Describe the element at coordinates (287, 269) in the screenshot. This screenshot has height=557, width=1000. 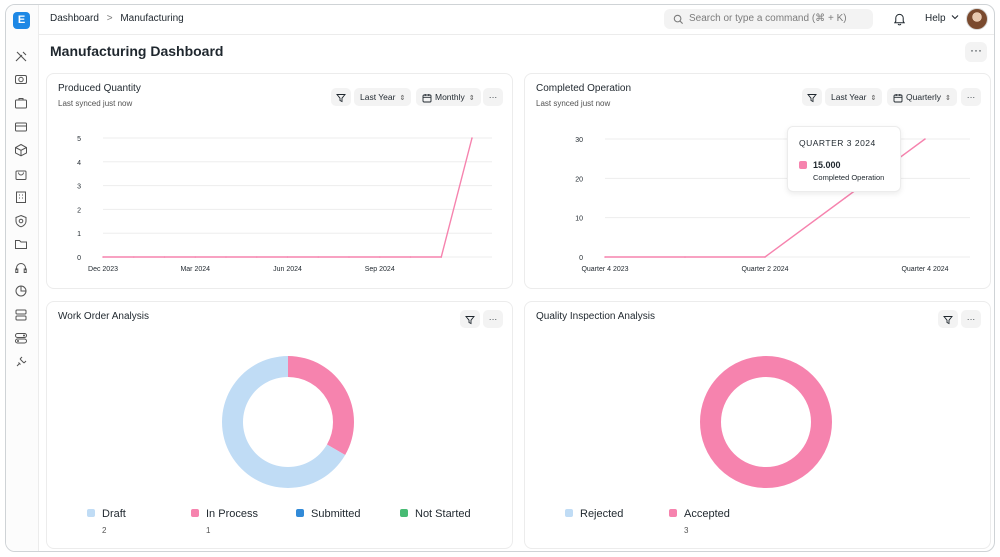
I see `x-tick-label: Jun 2024` at that location.